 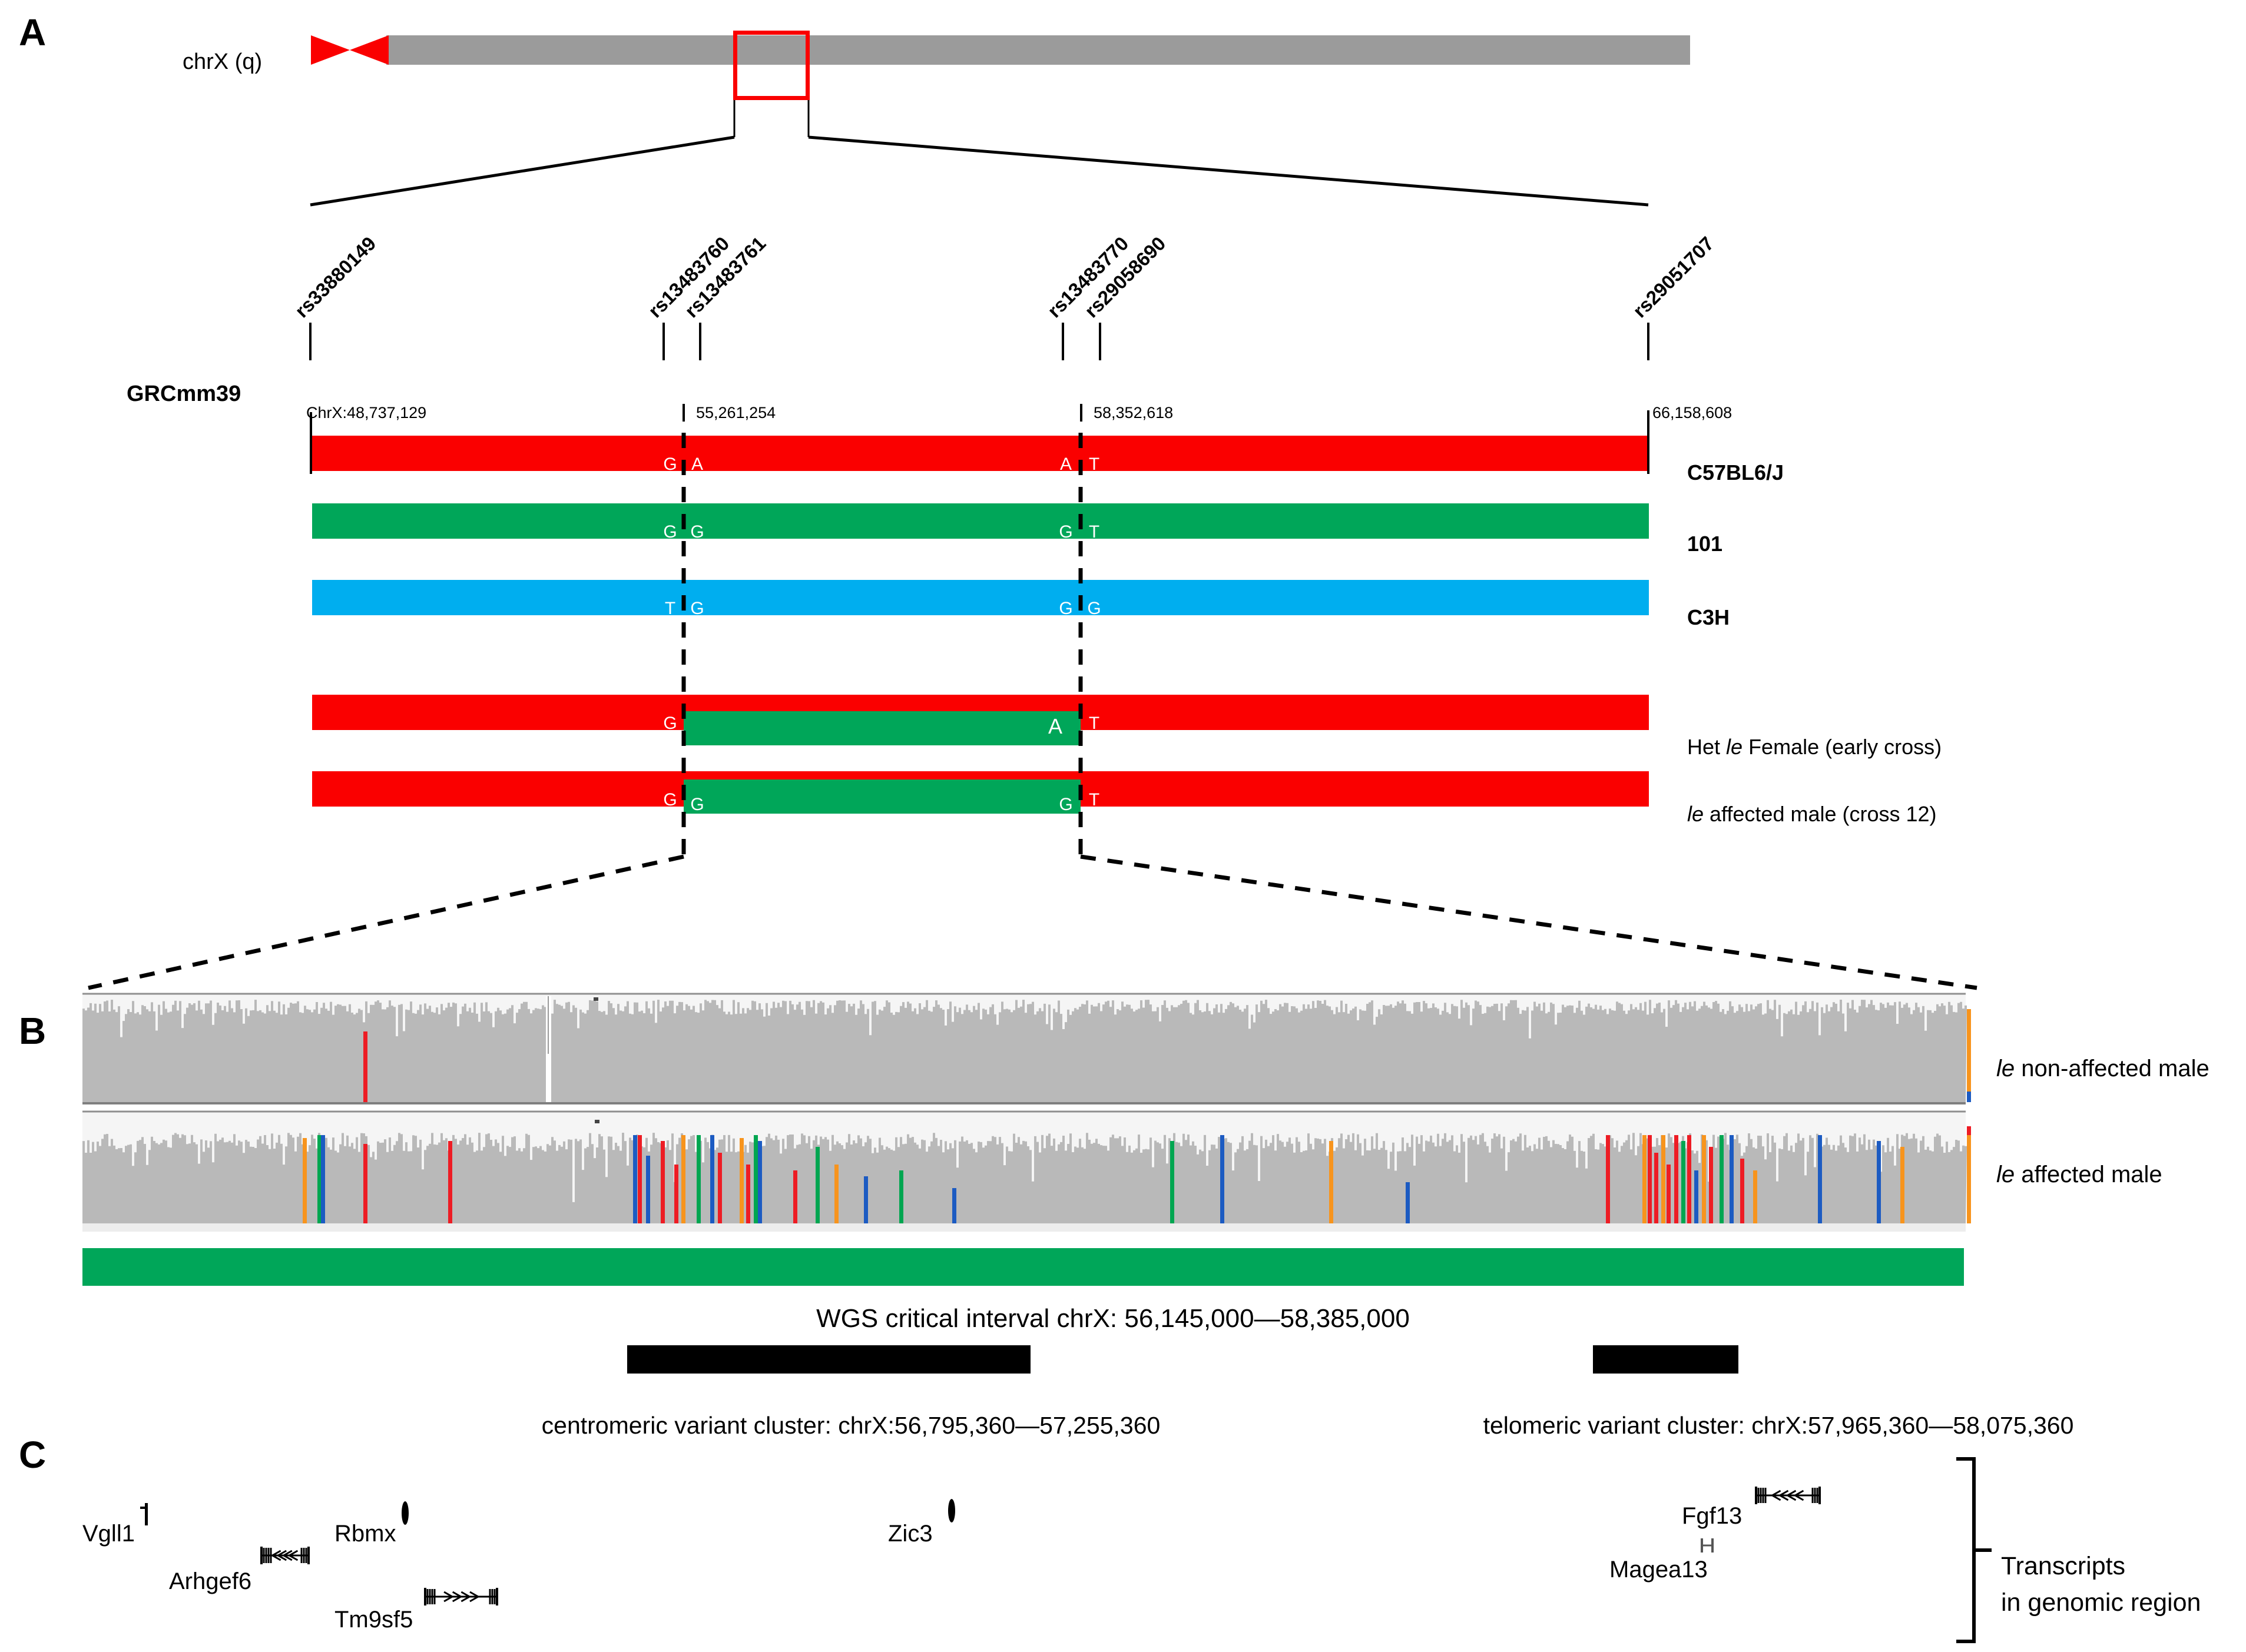 I want to click on cross-label-affected-male: le affected male (cross 12), so click(x=1812, y=814).